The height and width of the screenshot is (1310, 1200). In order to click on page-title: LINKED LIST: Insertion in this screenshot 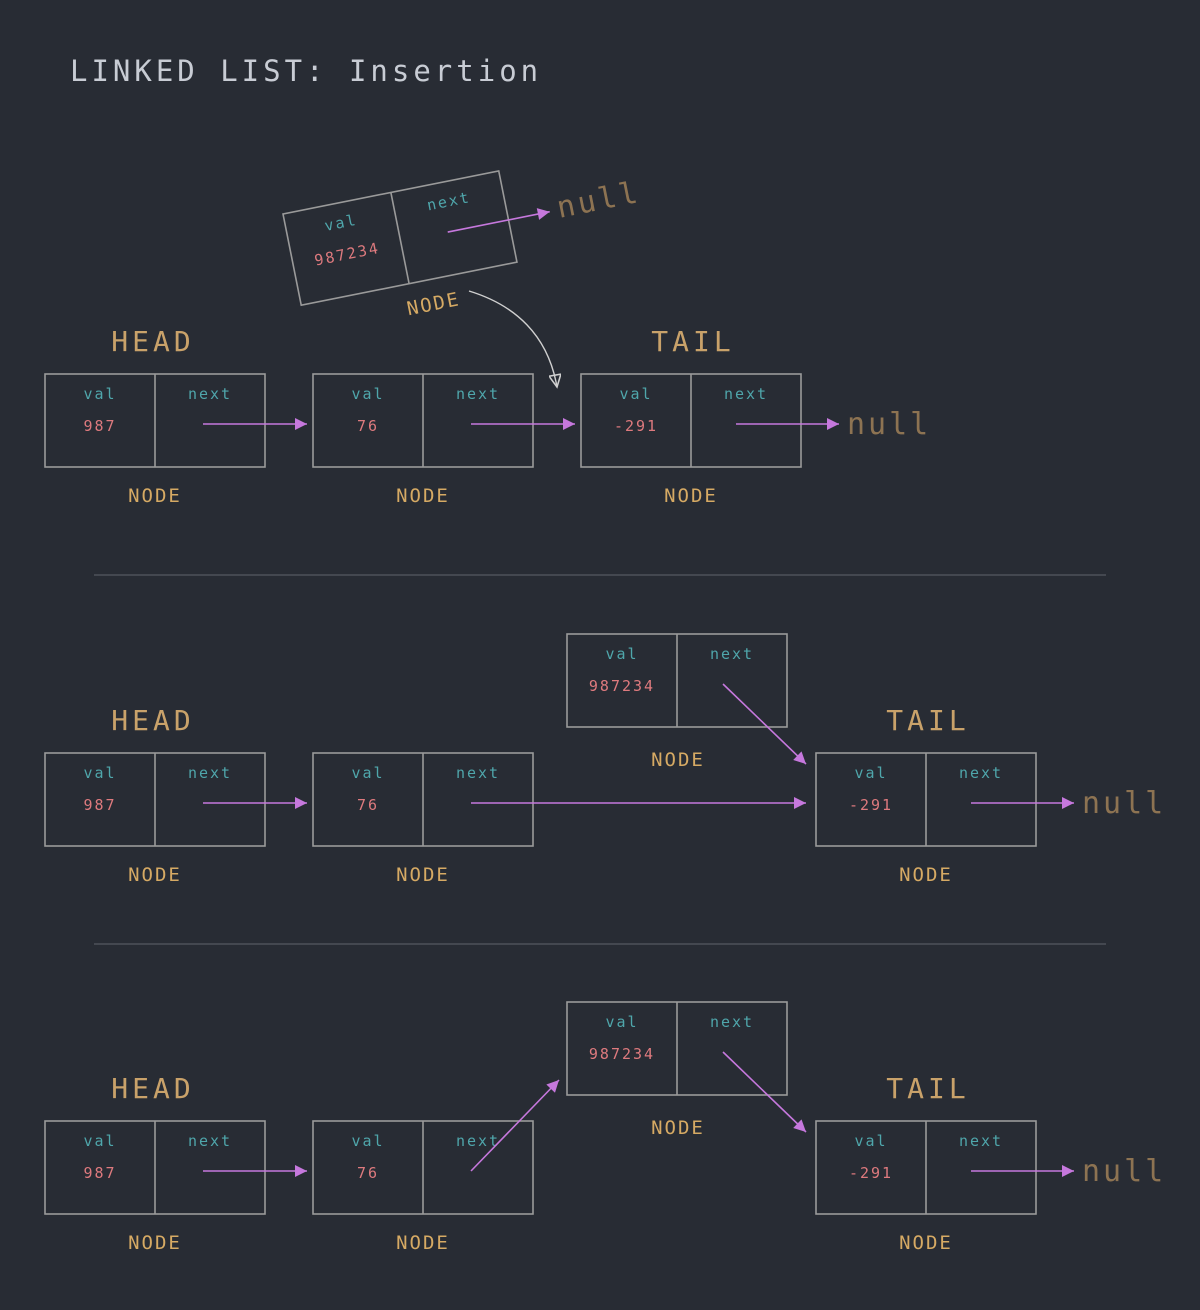, I will do `click(306, 71)`.